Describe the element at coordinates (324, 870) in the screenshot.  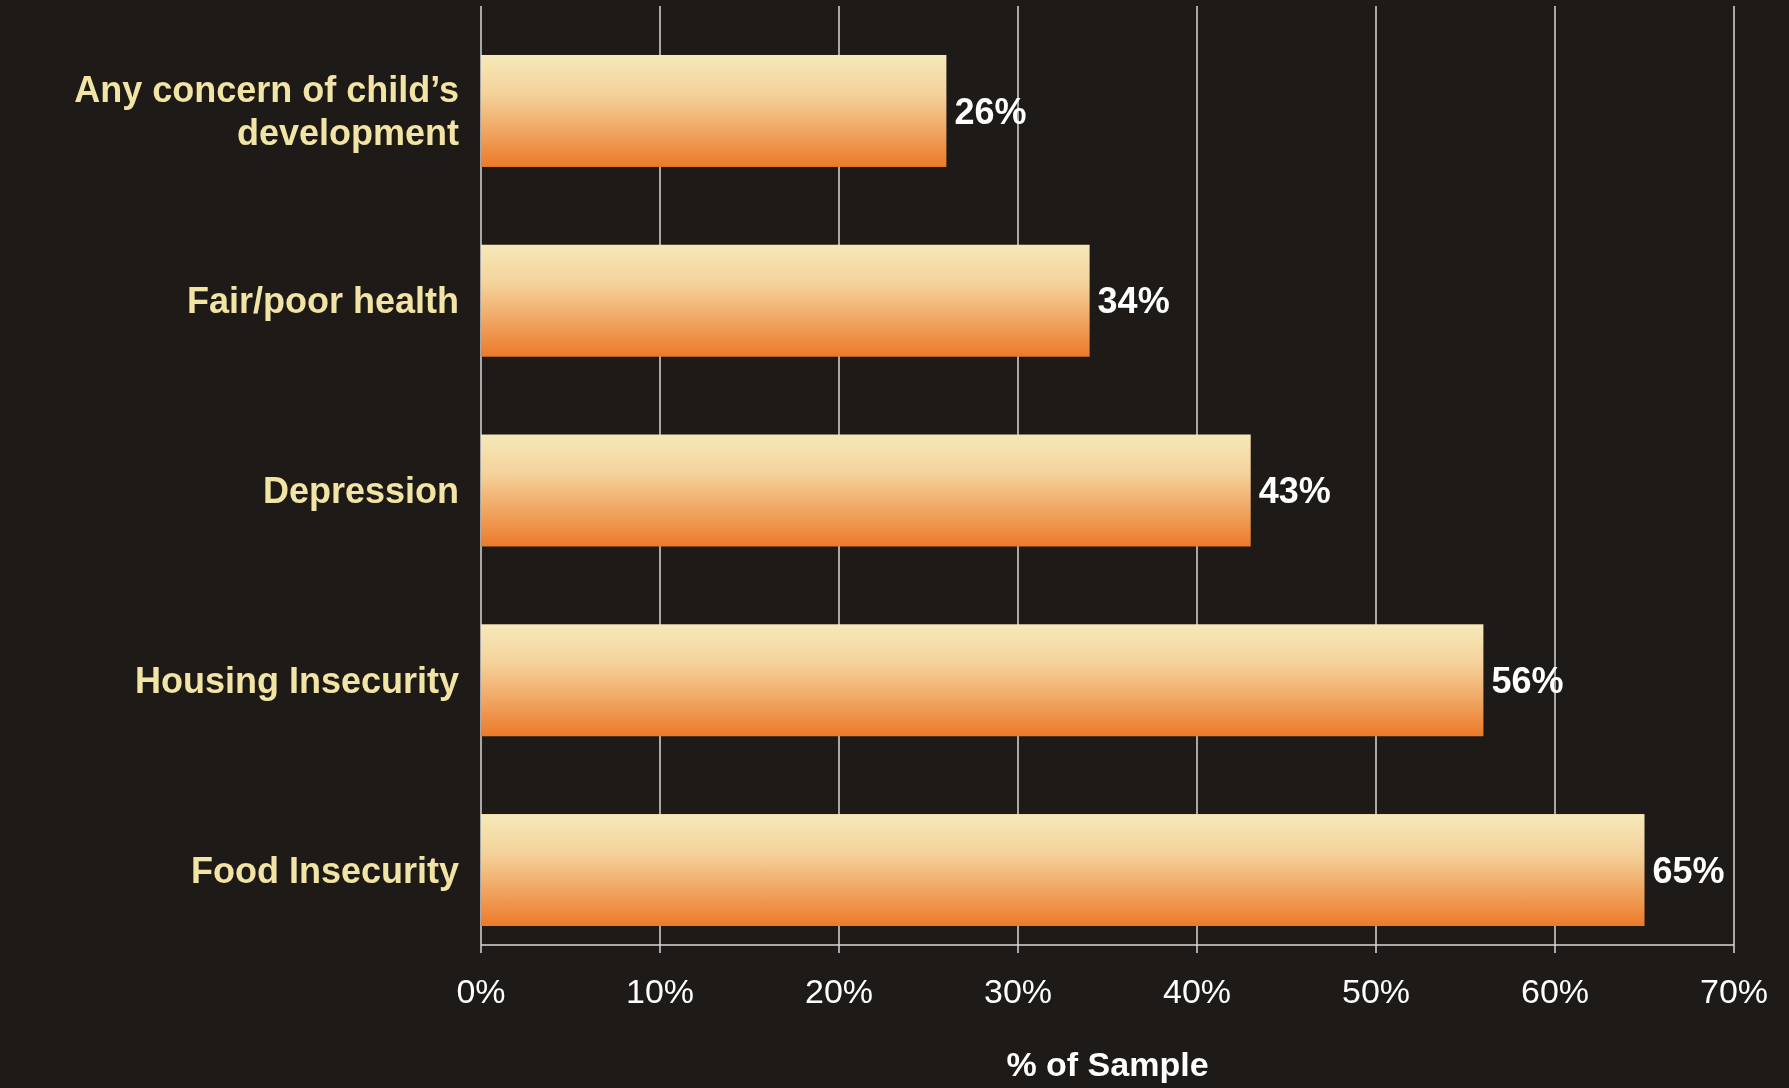
I see `y-tick-label: Food Insecurity` at that location.